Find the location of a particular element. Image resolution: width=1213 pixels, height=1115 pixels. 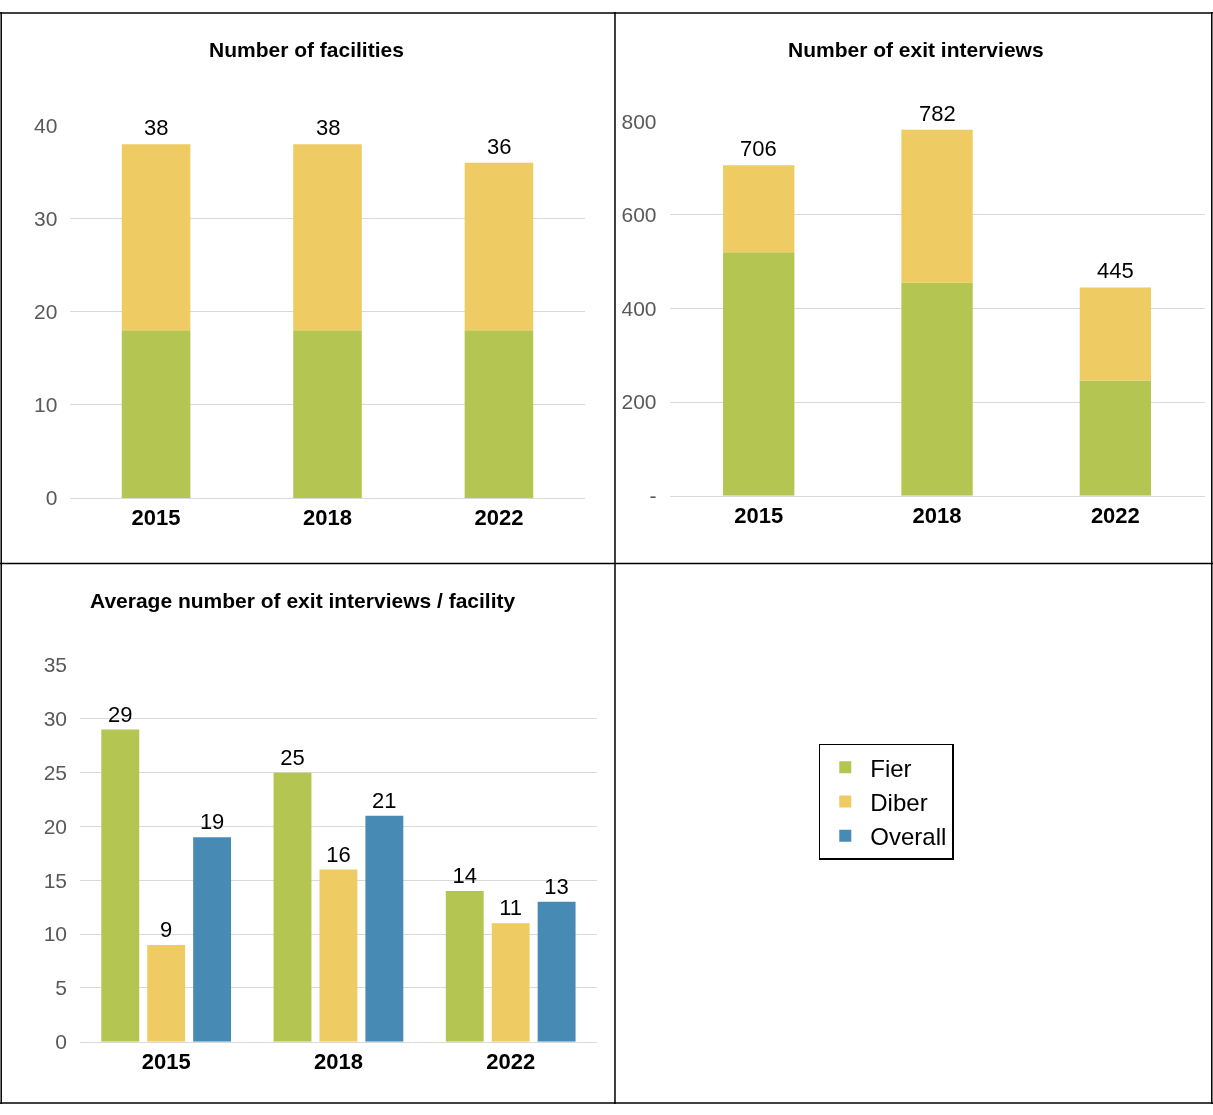

data-label: 9 is located at coordinates (166, 929).